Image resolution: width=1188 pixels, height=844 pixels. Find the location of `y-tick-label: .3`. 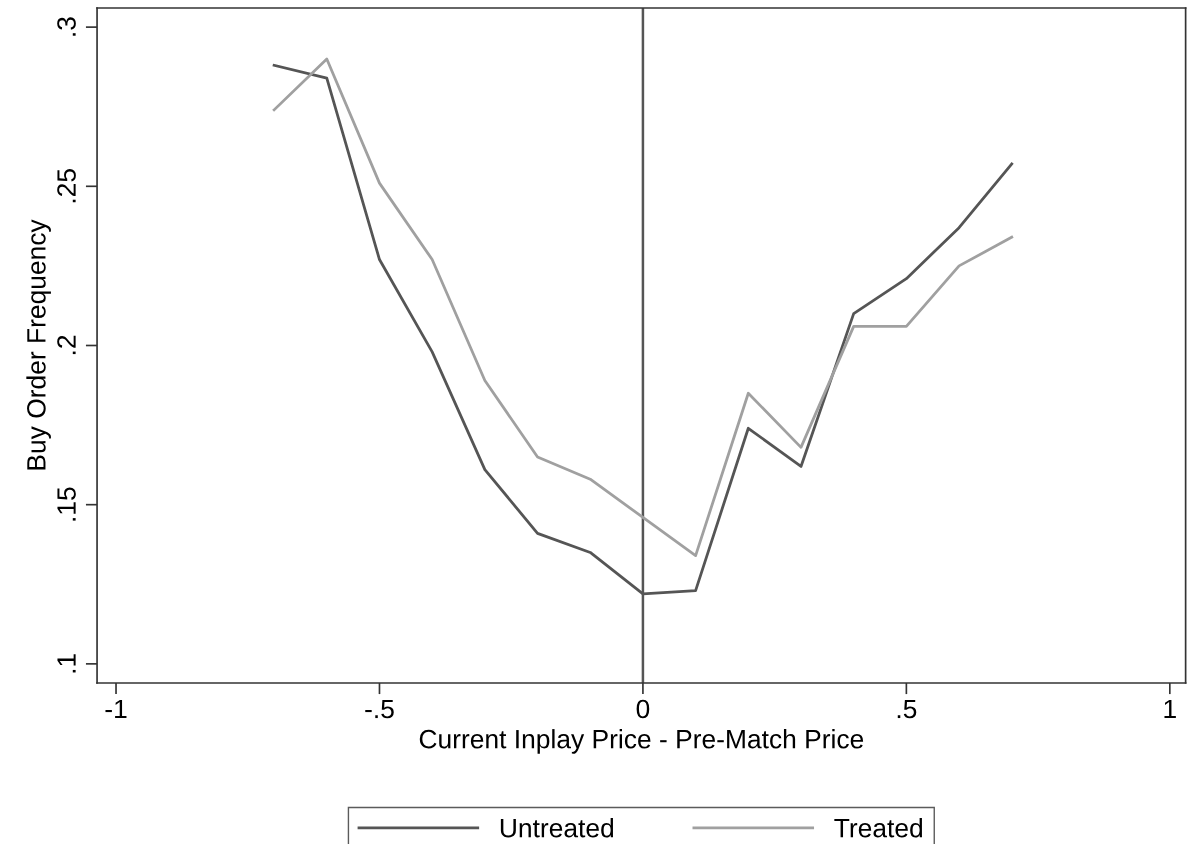

y-tick-label: .3 is located at coordinates (66, 26).